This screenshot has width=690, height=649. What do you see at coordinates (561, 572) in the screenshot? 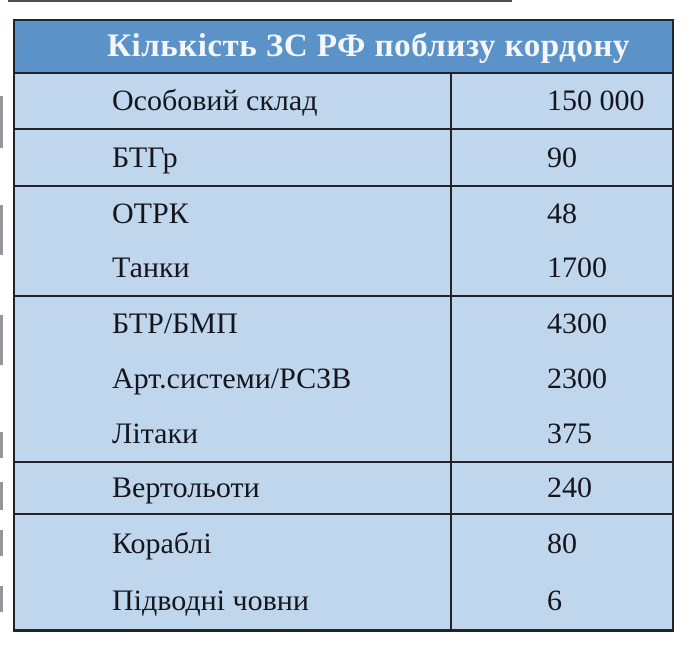
I see `value-cell: 80 6` at bounding box center [561, 572].